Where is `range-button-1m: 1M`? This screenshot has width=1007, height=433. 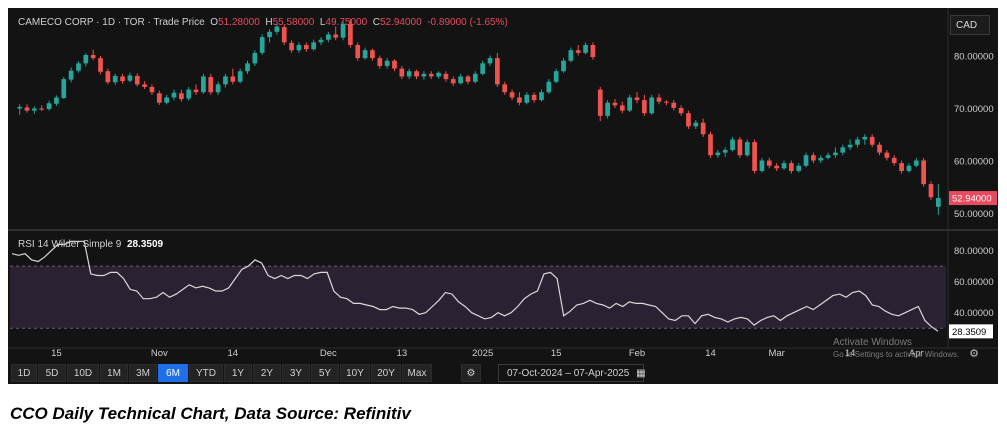
range-button-1m: 1M is located at coordinates (114, 373).